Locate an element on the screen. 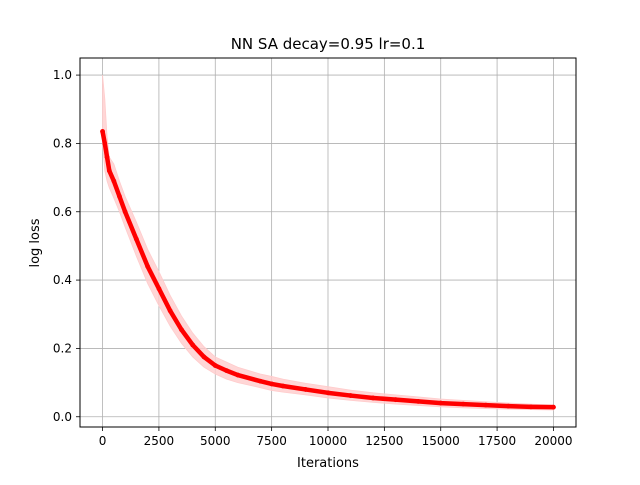 Image resolution: width=640 pixels, height=485 pixels. x-axis-ticks: 0 2500 5000 7500 10000 12500 15000 17500 20000 is located at coordinates (336, 437).